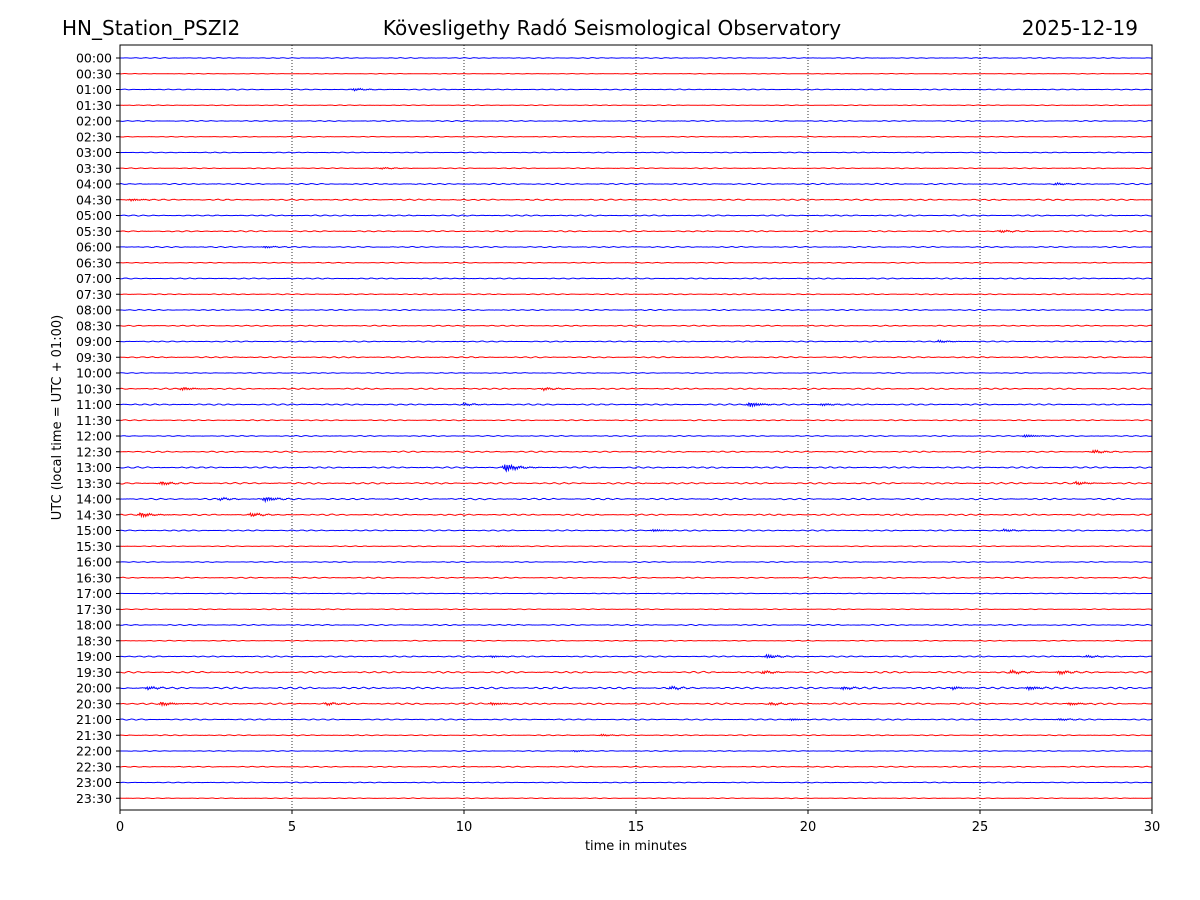 This screenshot has height=900, width=1200. What do you see at coordinates (636, 846) in the screenshot?
I see `x-axis-label: time in minutes` at bounding box center [636, 846].